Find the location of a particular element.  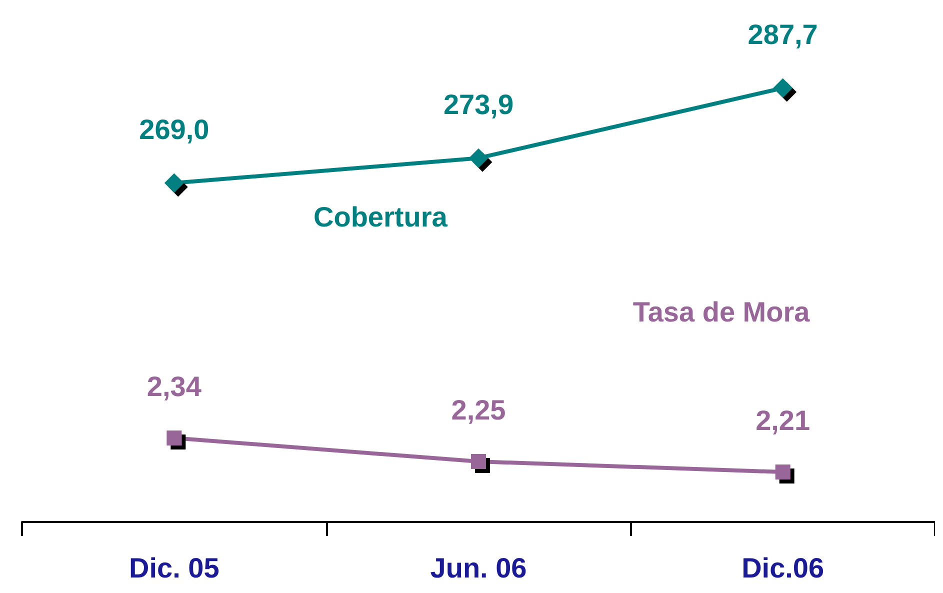

x-tick-label: Dic. 05 is located at coordinates (174, 568).